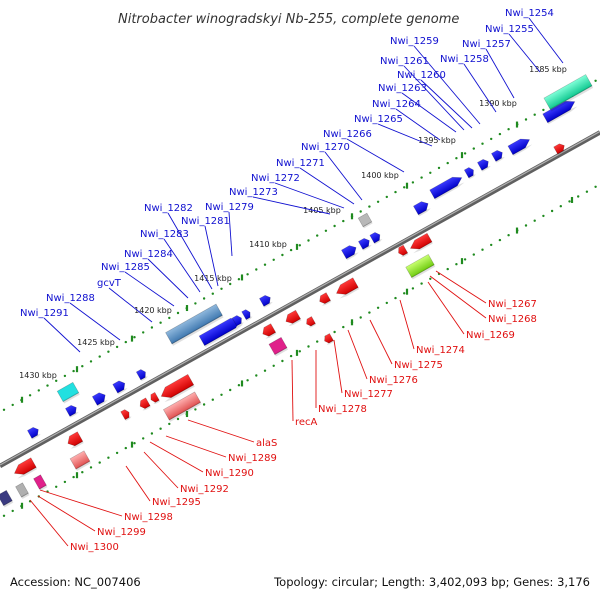 This screenshot has width=600, height=600. Describe the element at coordinates (512, 319) in the screenshot. I see `gene-label-nwi-1268: Nwi_1268` at that location.